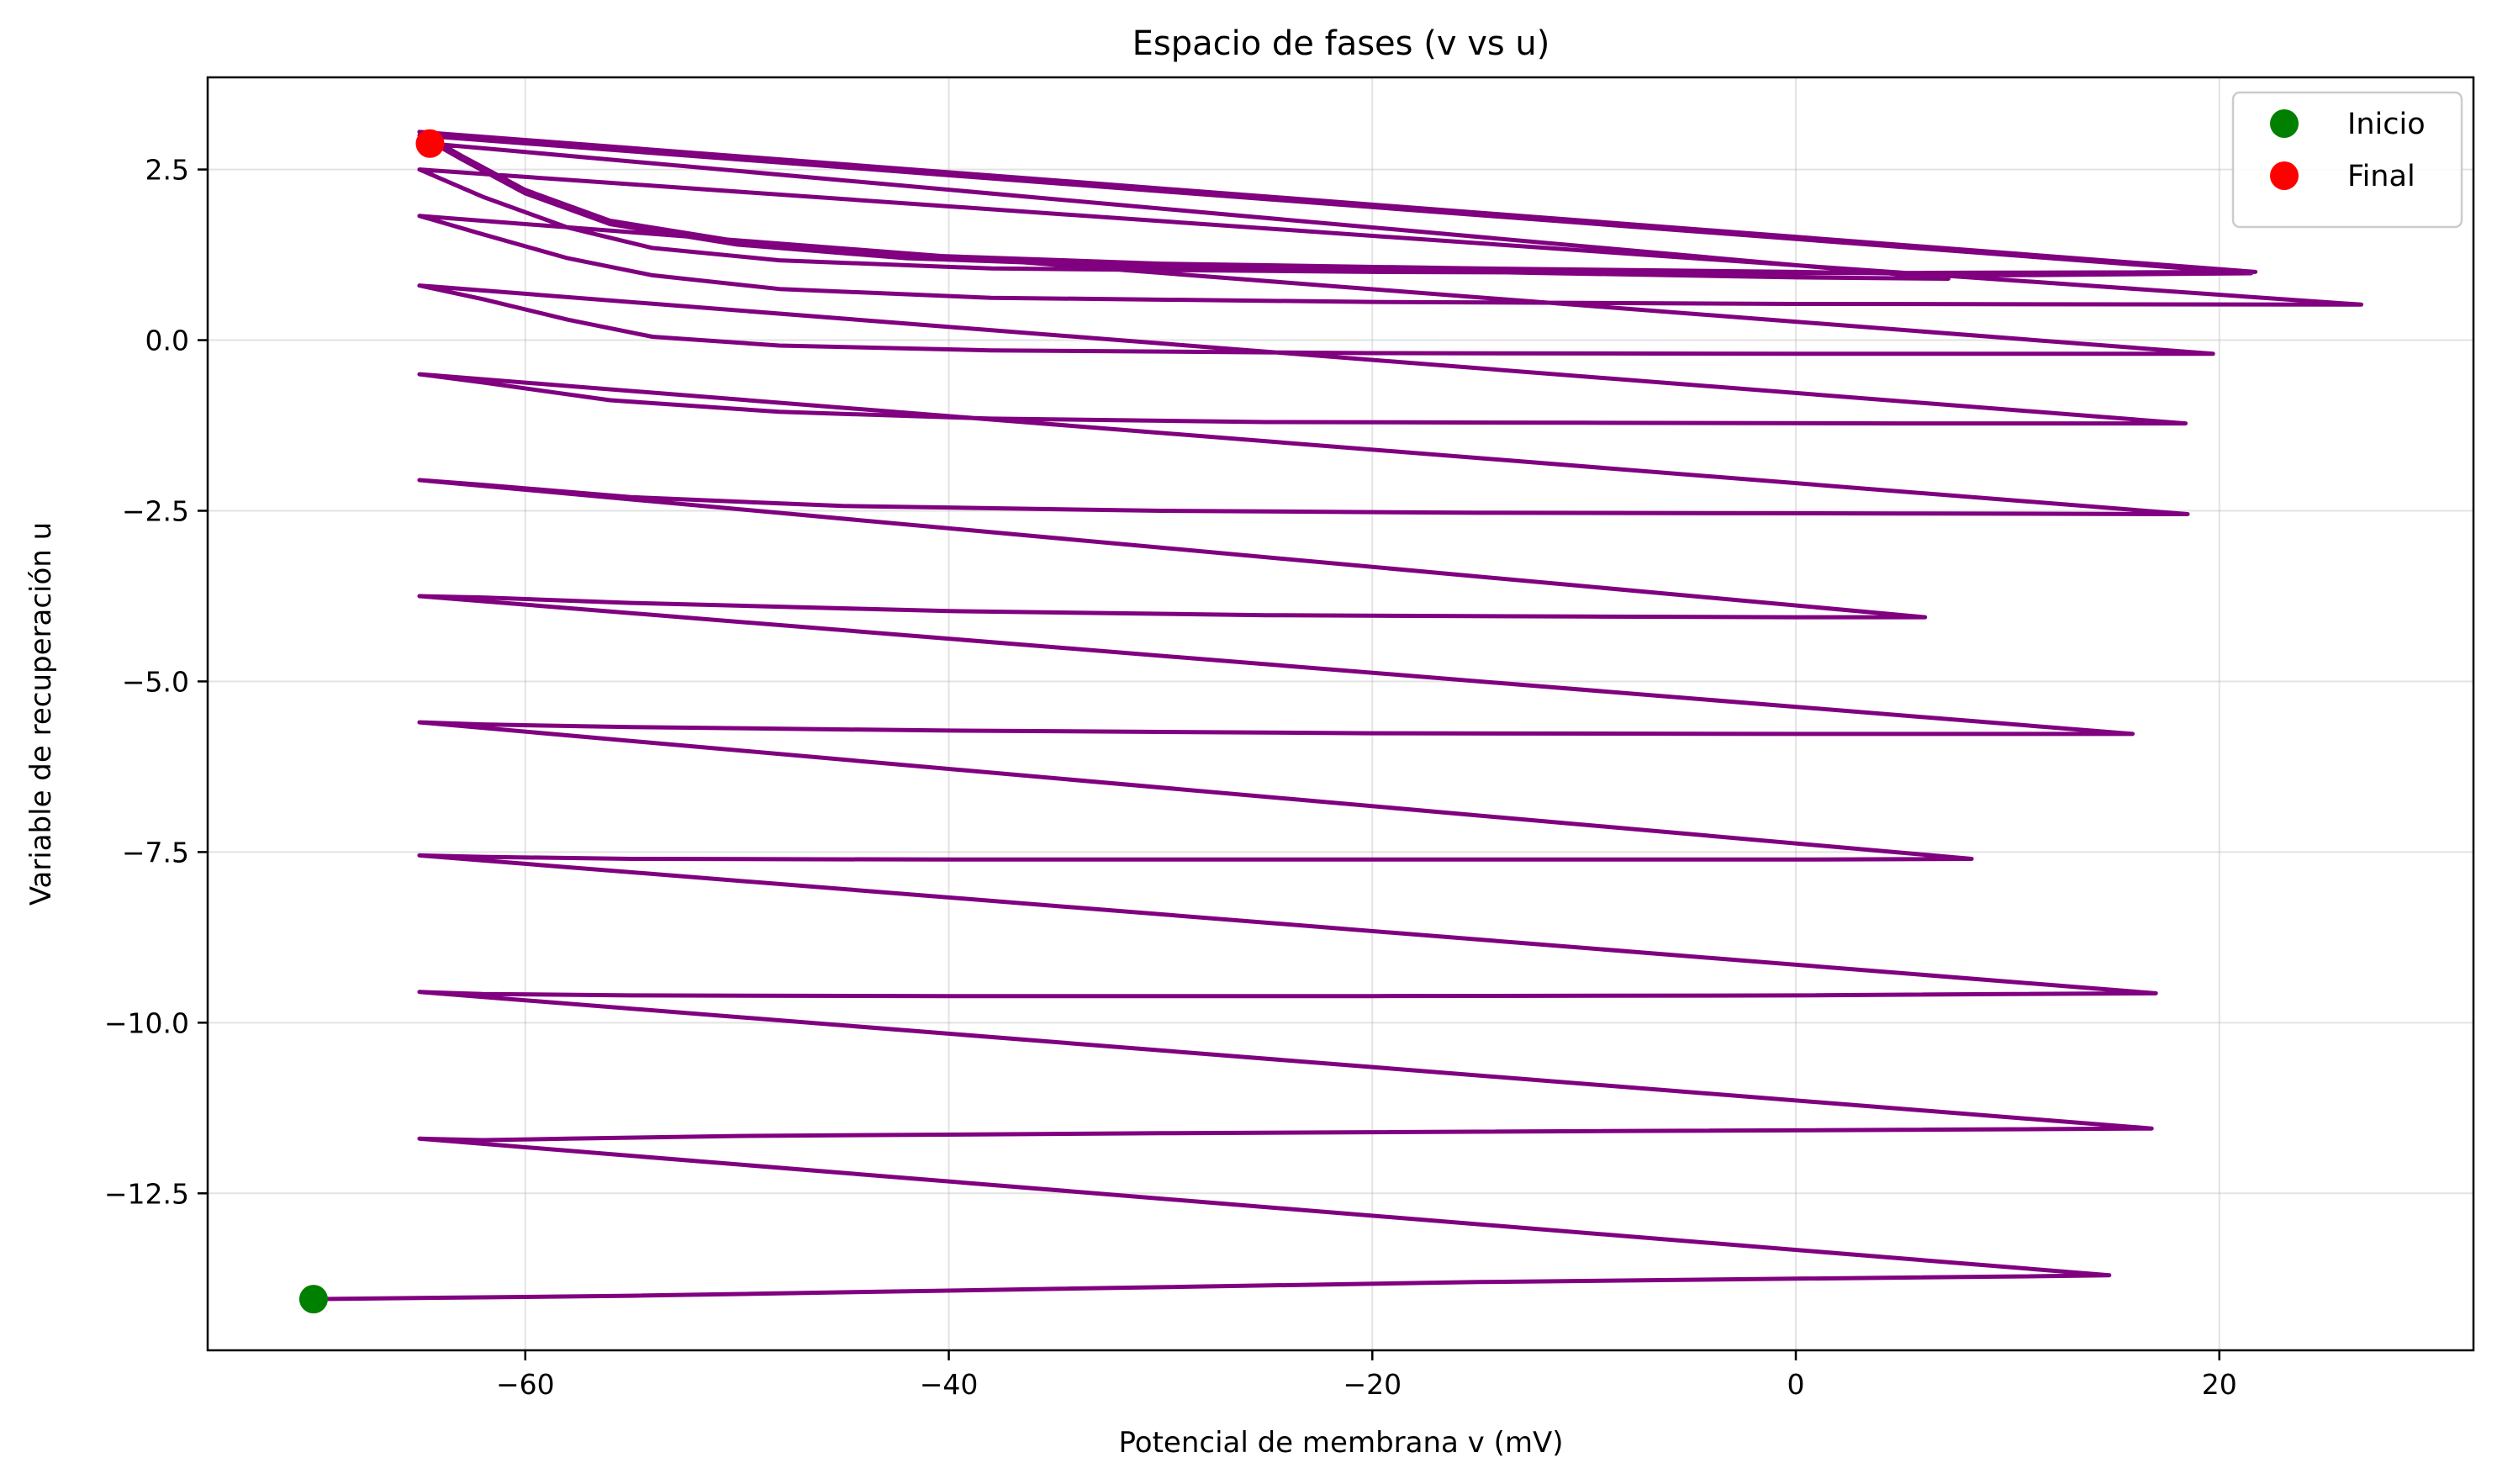 Image resolution: width=2497 pixels, height=1484 pixels. I want to click on x-tick-label: −20, so click(1372, 1384).